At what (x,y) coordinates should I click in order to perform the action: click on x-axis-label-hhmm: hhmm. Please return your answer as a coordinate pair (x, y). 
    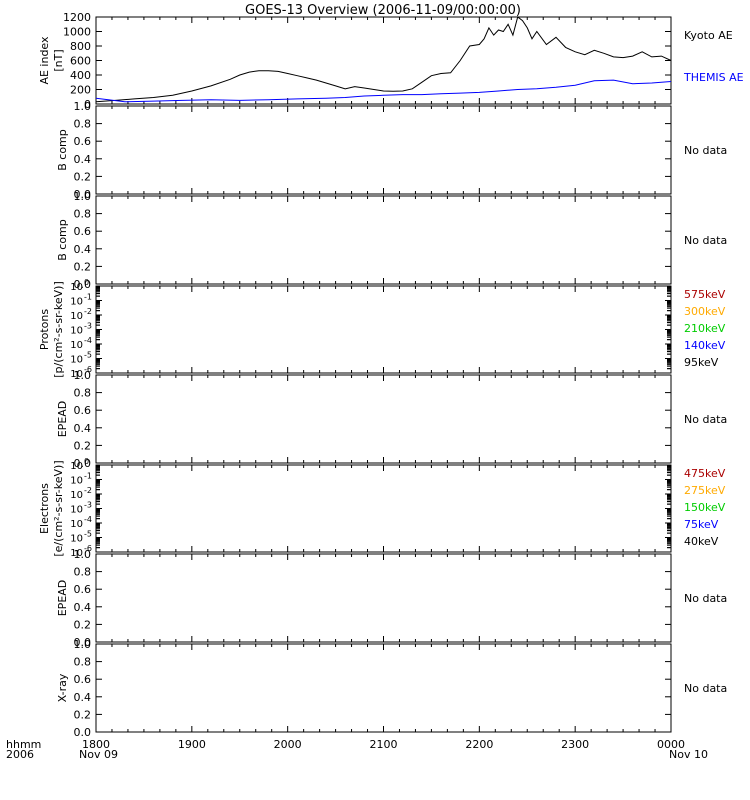
    Looking at the image, I should click on (23, 744).